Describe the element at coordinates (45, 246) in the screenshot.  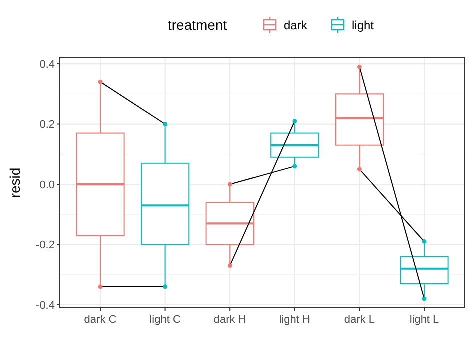
I see `y-tick-label: -0.2` at that location.